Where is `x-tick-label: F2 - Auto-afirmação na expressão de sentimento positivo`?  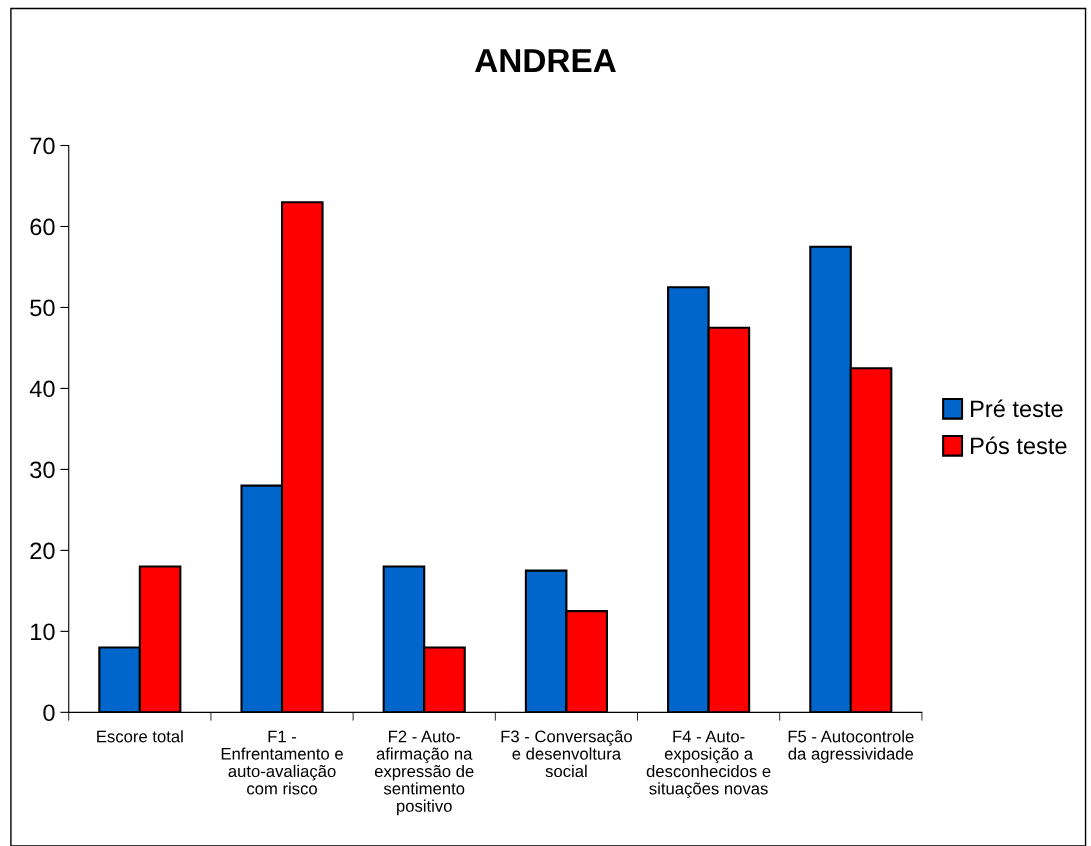 x-tick-label: F2 - Auto-afirmação na expressão de sentimento positivo is located at coordinates (424, 773).